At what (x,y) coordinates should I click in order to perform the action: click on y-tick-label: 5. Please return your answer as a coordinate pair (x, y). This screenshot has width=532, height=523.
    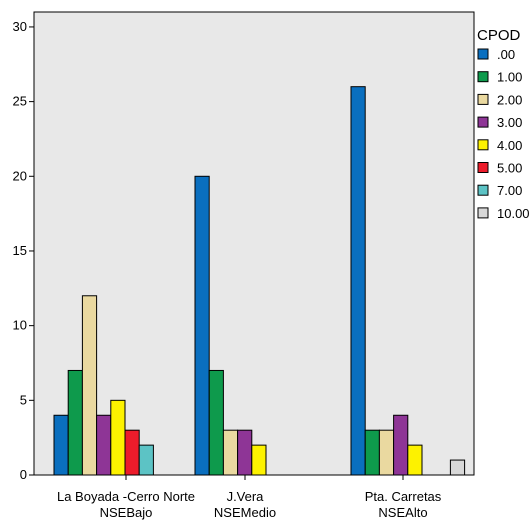
    Looking at the image, I should click on (23, 399).